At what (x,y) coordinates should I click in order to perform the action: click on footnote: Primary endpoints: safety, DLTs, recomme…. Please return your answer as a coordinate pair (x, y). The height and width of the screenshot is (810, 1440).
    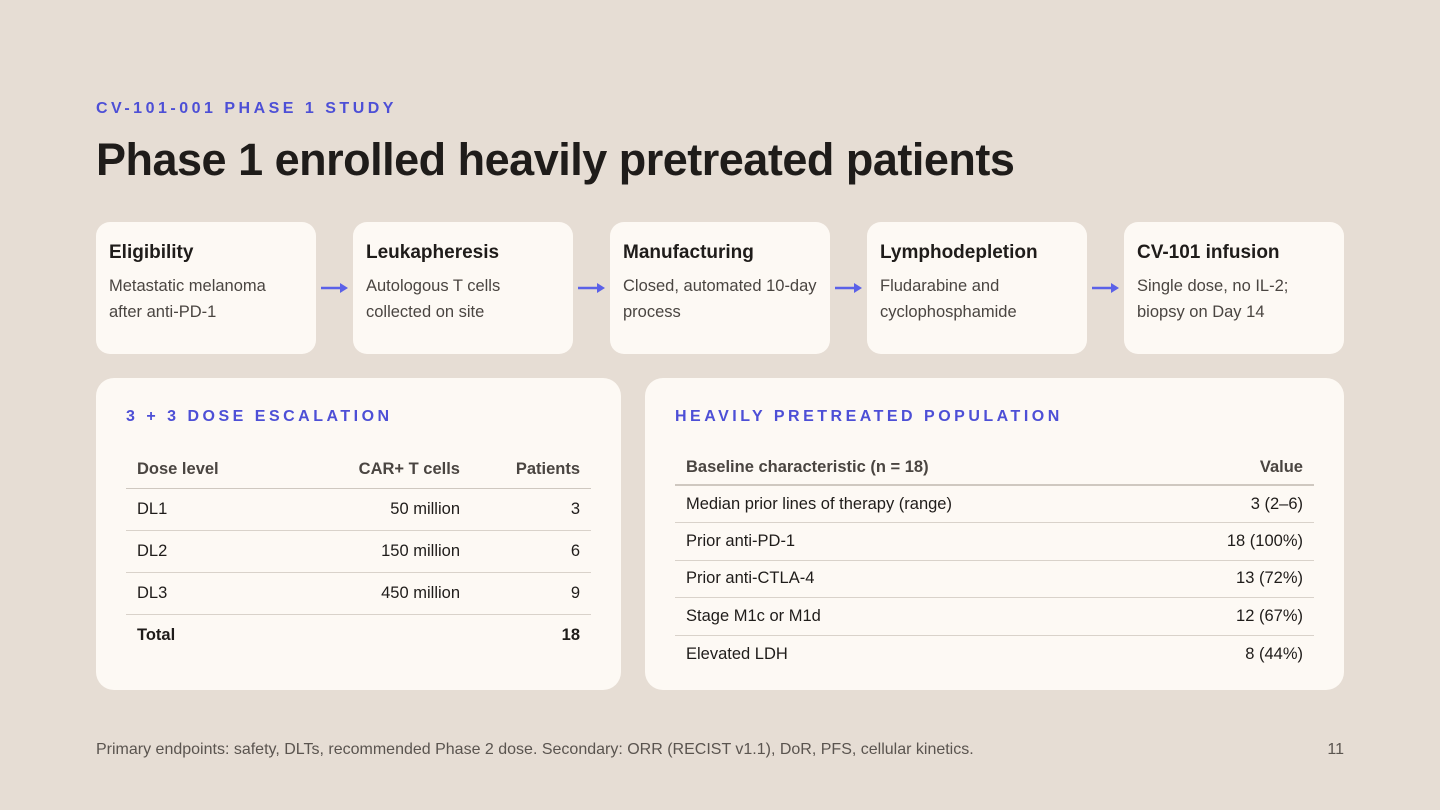
    Looking at the image, I should click on (535, 749).